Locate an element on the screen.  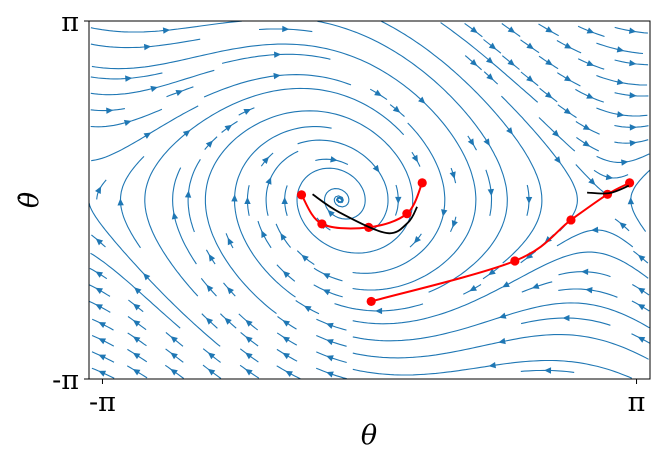
x-tick-label-0: -π is located at coordinates (102, 402).